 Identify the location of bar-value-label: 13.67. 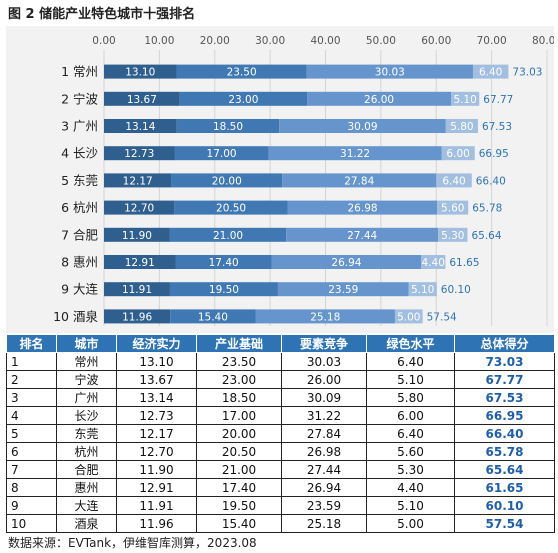
(142, 100).